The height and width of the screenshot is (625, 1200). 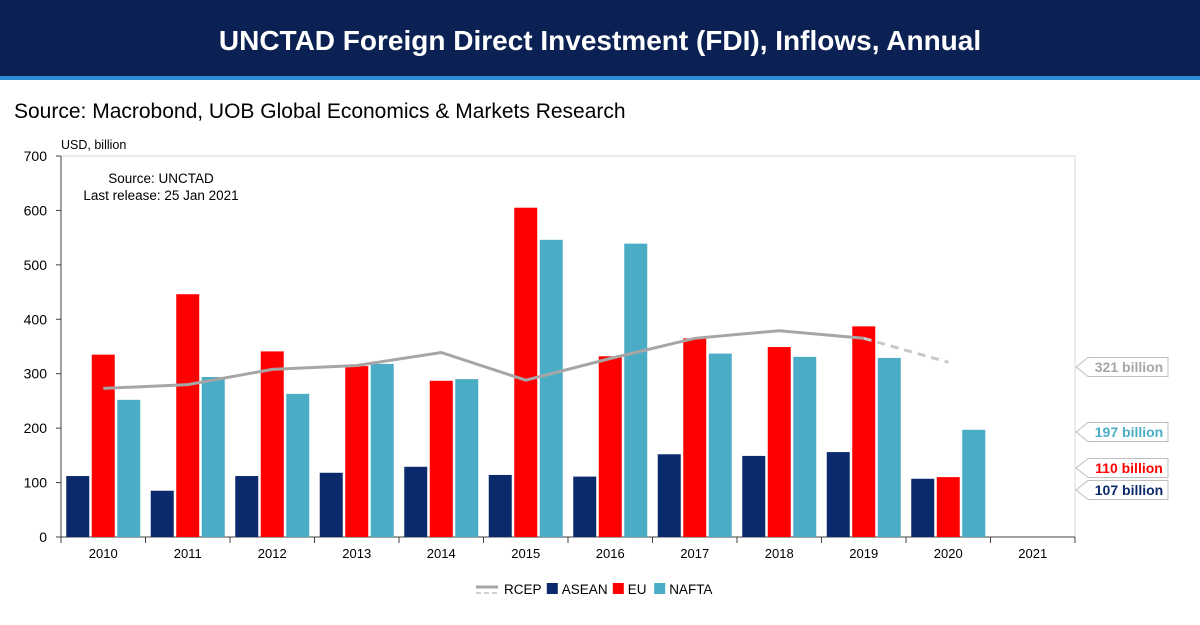 What do you see at coordinates (660, 588) in the screenshot?
I see `legend-swatch-nafta` at bounding box center [660, 588].